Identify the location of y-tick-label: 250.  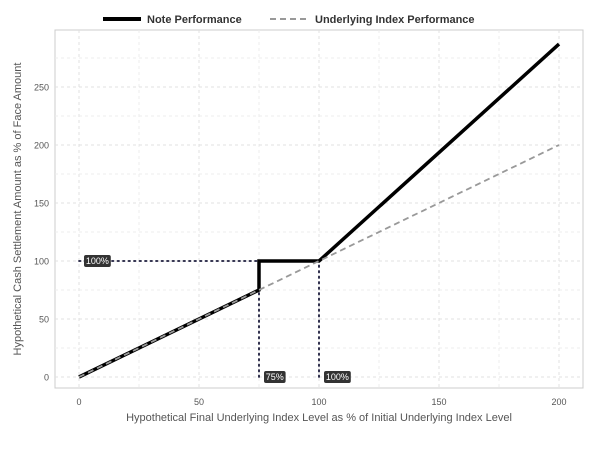
(41, 88).